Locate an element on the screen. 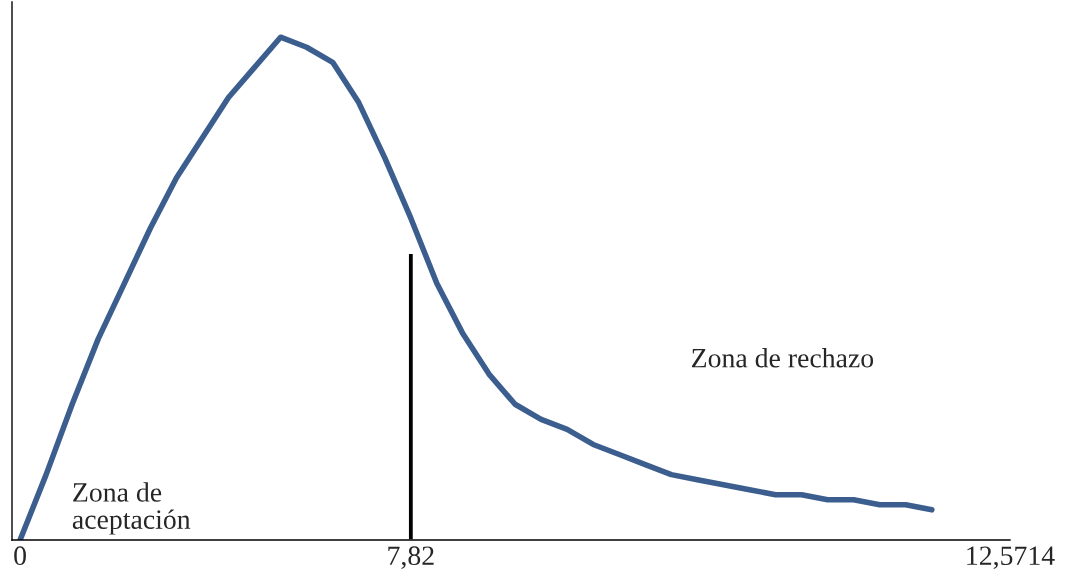 The image size is (1067, 576). x-tick-label: 7,82 is located at coordinates (411, 558).